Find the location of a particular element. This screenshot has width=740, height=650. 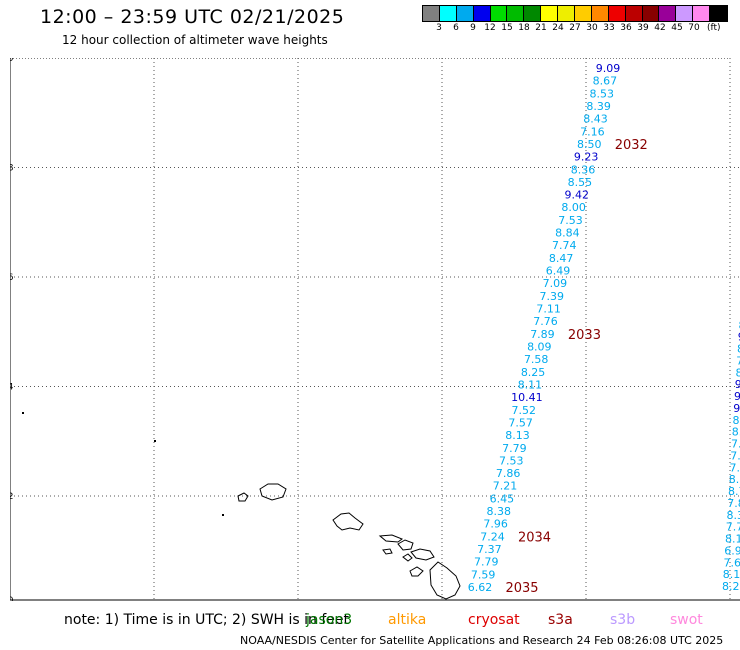

wave-height-label: 6.98 is located at coordinates (732, 550).